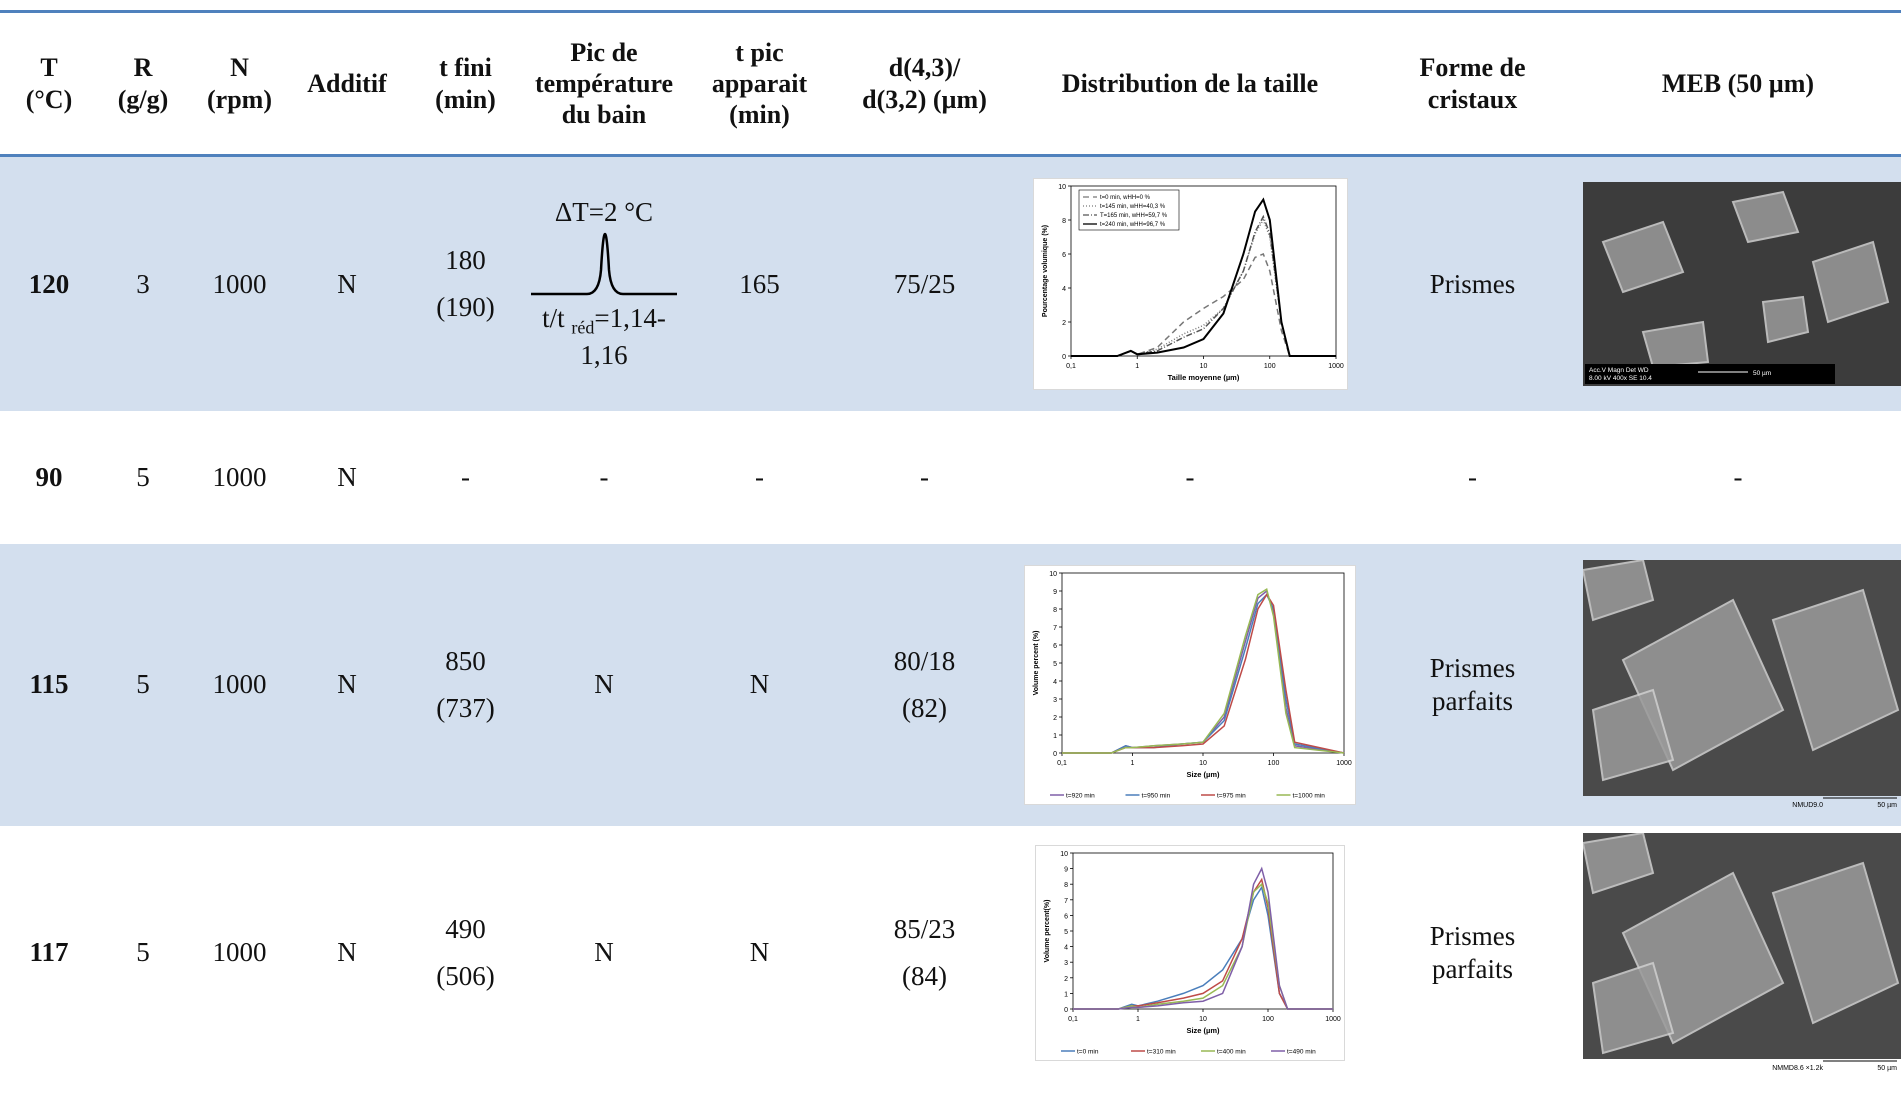 The width and height of the screenshot is (1901, 1100). I want to click on cell-text: Prismes, so click(1472, 283).